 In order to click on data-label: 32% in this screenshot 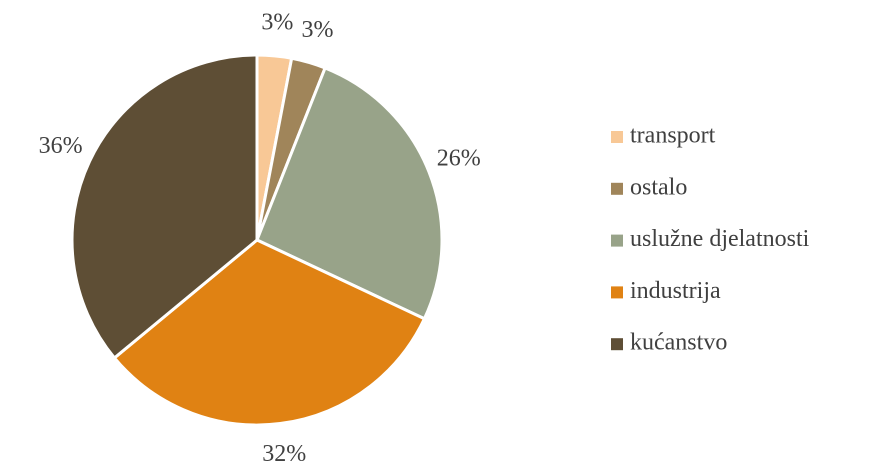, I will do `click(284, 454)`.